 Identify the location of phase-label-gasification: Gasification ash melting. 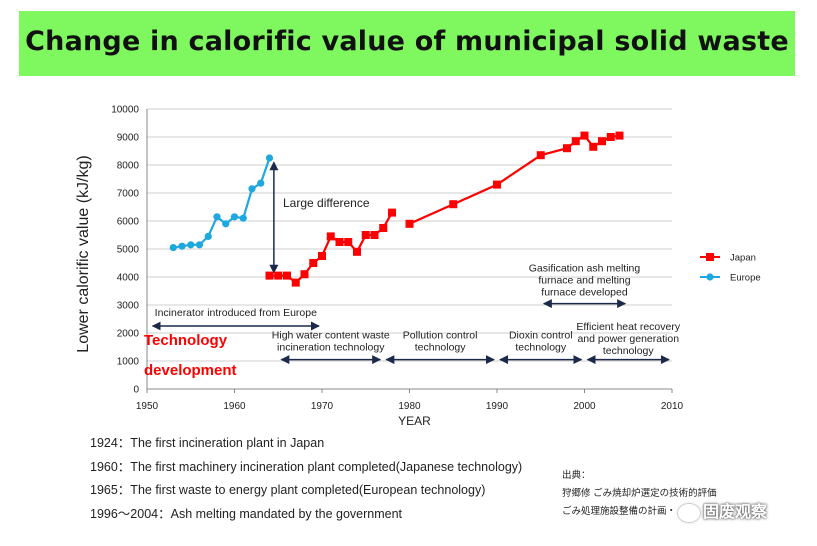
(585, 268).